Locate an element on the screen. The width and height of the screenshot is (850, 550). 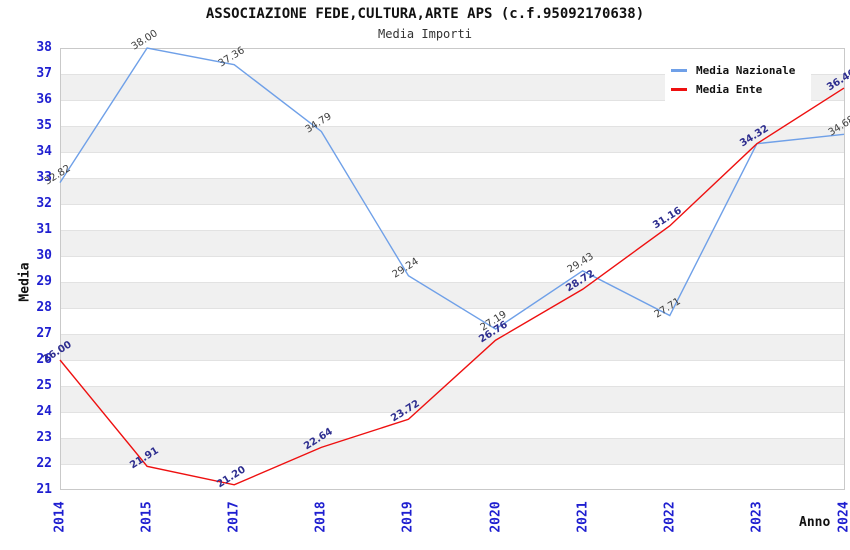
y-tick-label: 26 is located at coordinates (44, 359).